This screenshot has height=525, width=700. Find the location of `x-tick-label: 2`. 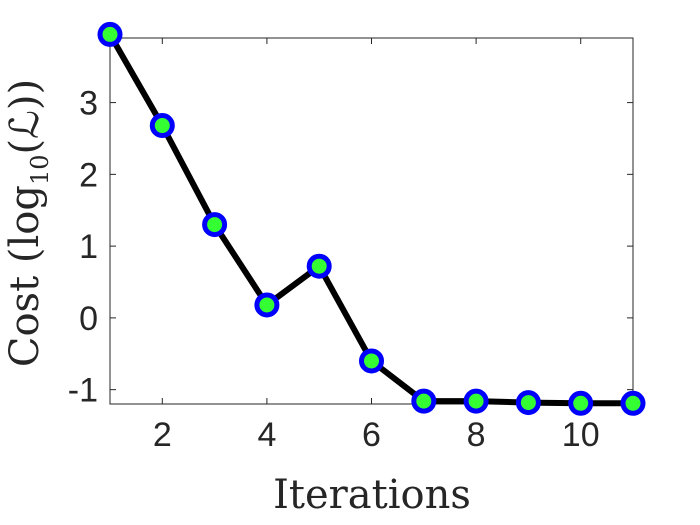

x-tick-label: 2 is located at coordinates (162, 435).